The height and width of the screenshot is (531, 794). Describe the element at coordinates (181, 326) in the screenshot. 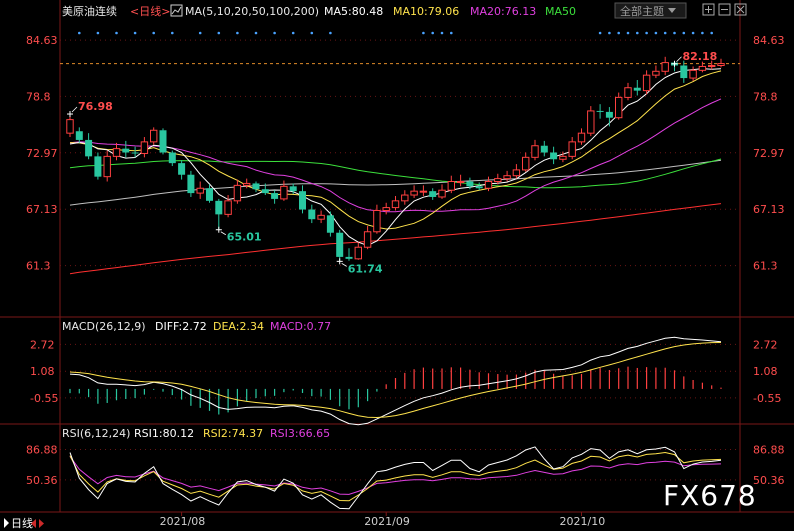

I see `macd-diff-label: DIFF:2.72` at that location.